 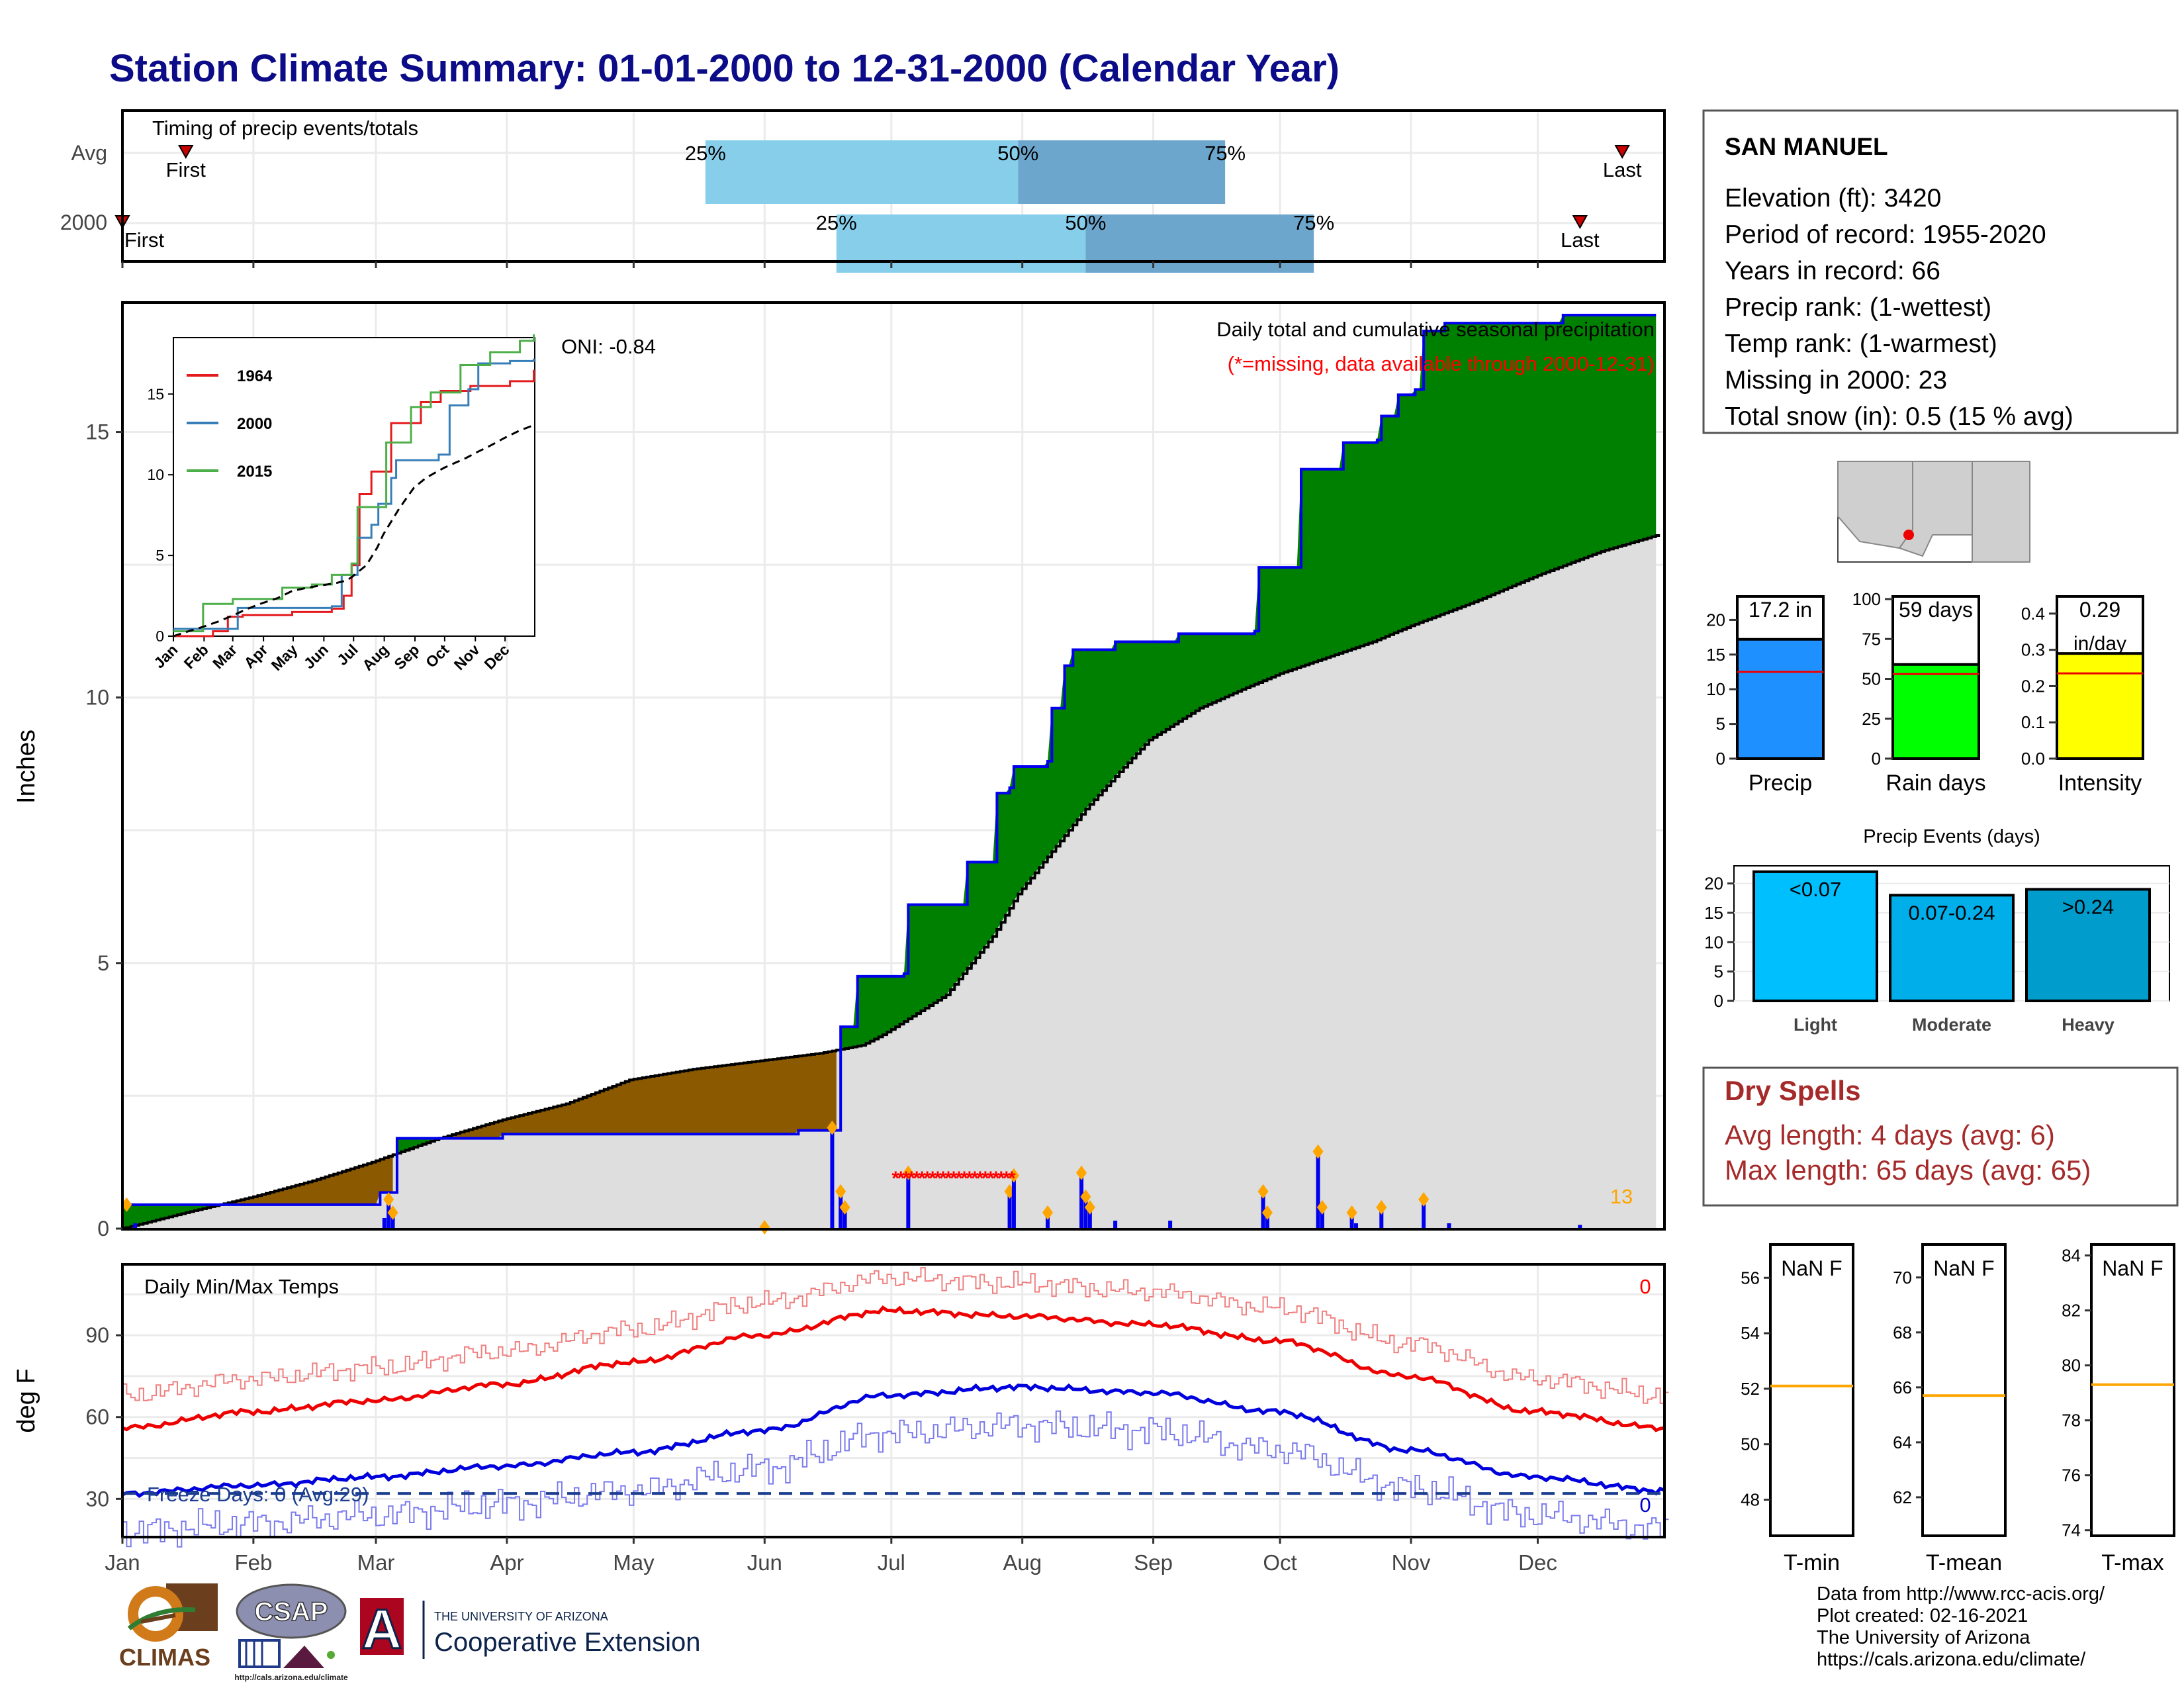 I want to click on precip-count-label: 13, so click(x=1621, y=1196).